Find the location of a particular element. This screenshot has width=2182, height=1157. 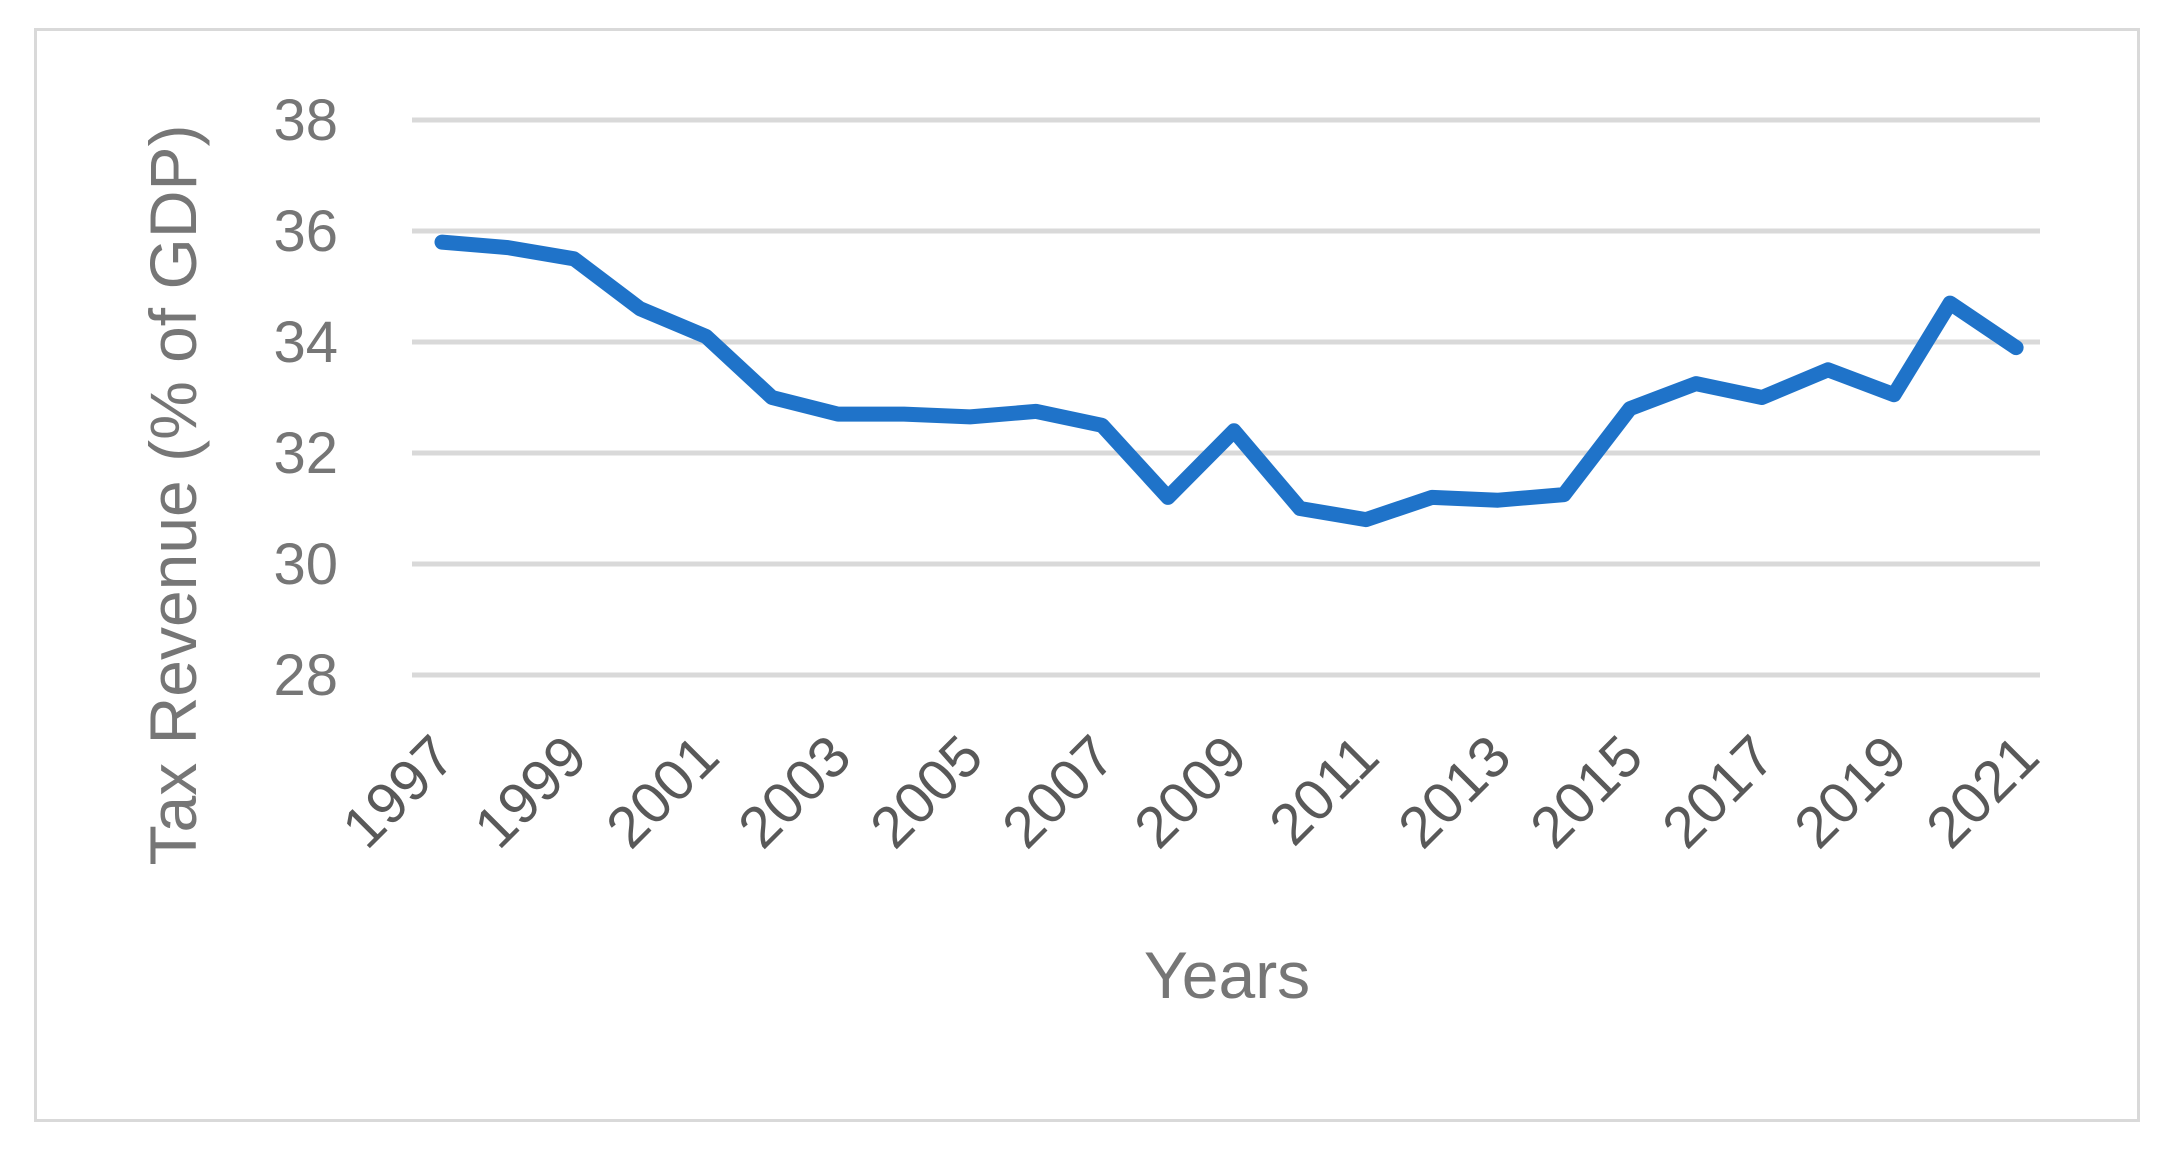

y-tick-label-38: 38 is located at coordinates (305, 120).